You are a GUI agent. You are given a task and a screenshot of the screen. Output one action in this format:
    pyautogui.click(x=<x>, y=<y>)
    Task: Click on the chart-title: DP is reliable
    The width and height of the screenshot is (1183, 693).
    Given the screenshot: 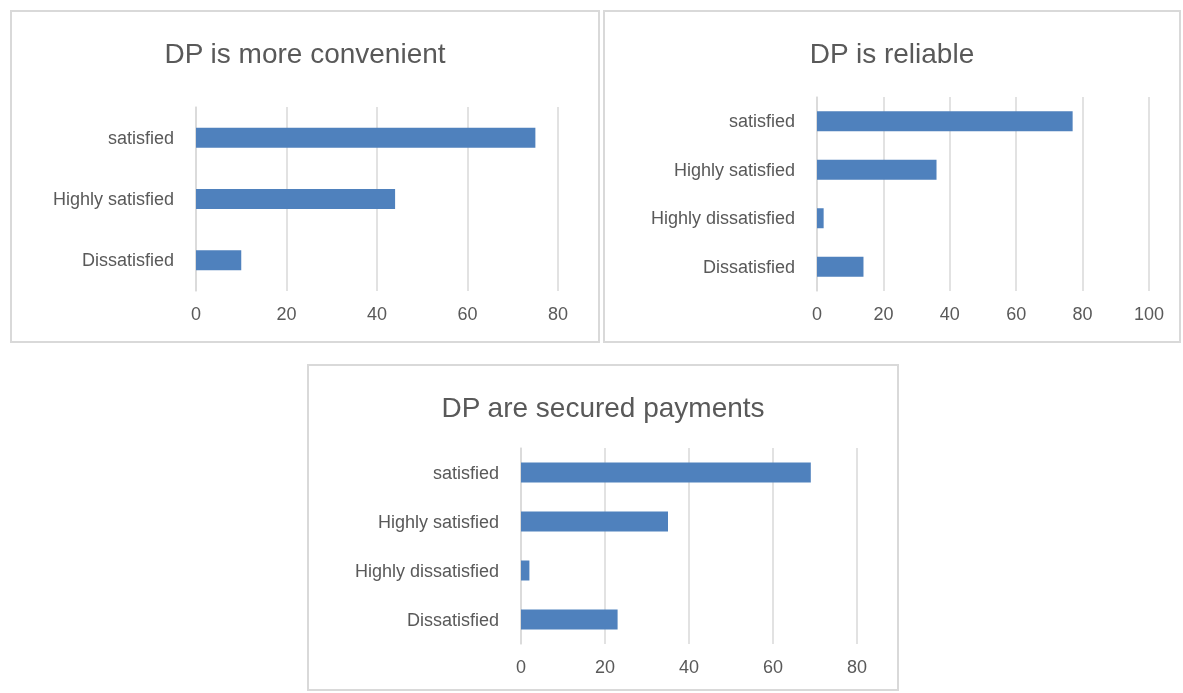 What is the action you would take?
    pyautogui.click(x=892, y=53)
    